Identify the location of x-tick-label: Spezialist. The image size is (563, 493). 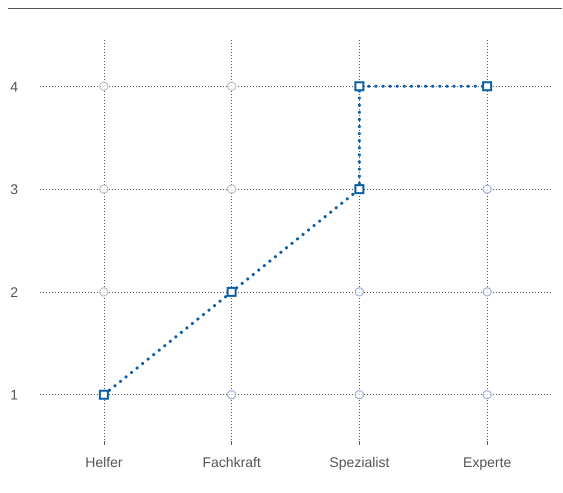
(359, 462).